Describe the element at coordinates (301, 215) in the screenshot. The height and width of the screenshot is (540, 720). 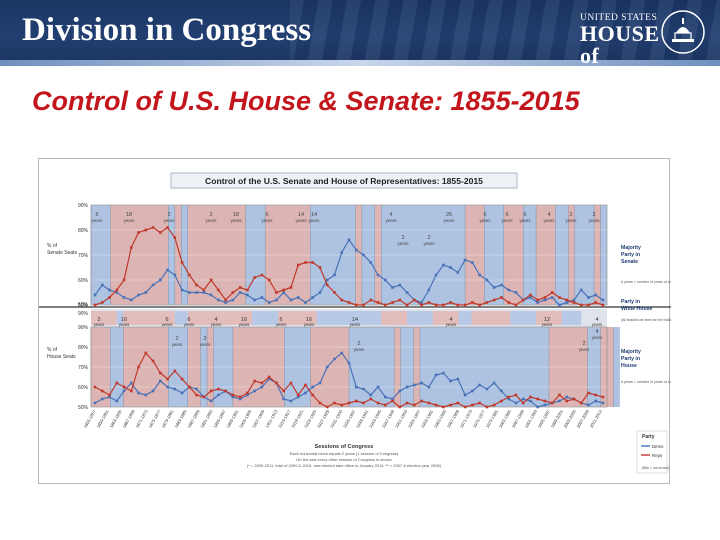
I see `senate-years-count: 14` at that location.